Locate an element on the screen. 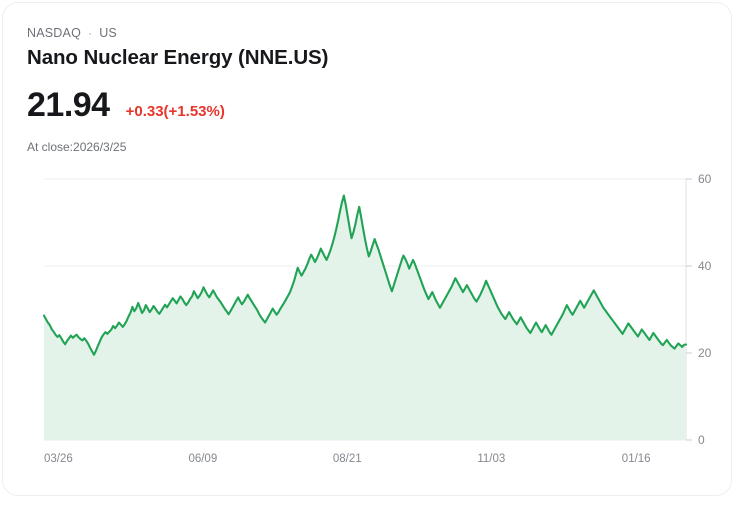 The width and height of the screenshot is (736, 508). page-title: Nano Nuclear Energy (NNE.US) is located at coordinates (178, 57).